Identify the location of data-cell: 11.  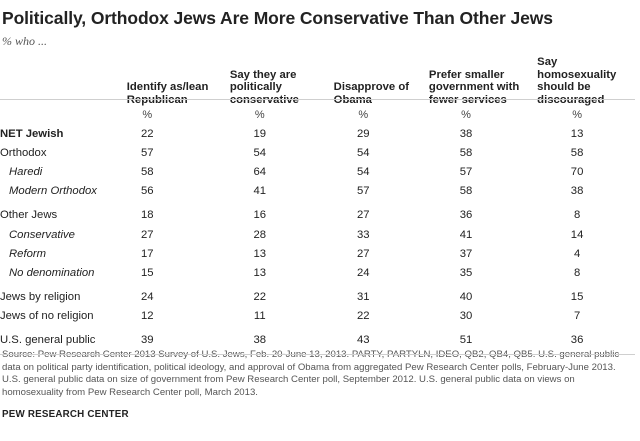
(273, 316).